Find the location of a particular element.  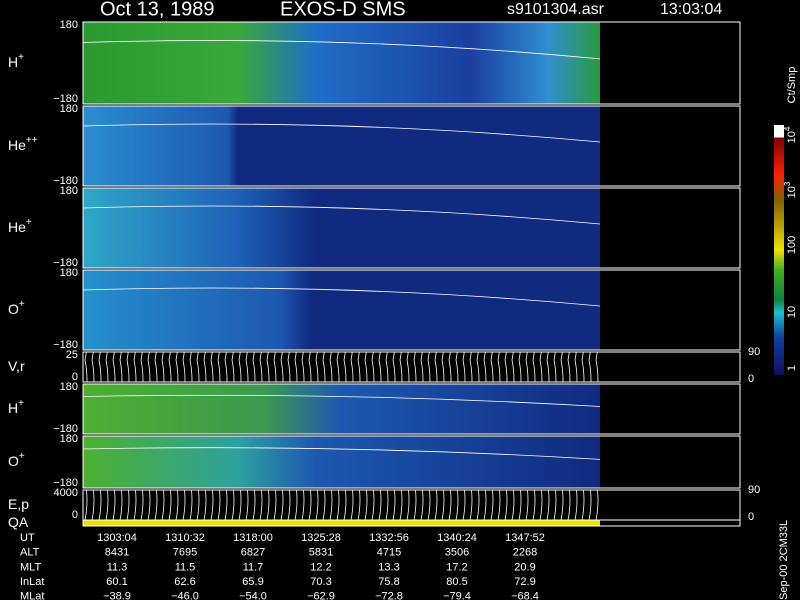

tick-exp: 3 is located at coordinates (787, 183).